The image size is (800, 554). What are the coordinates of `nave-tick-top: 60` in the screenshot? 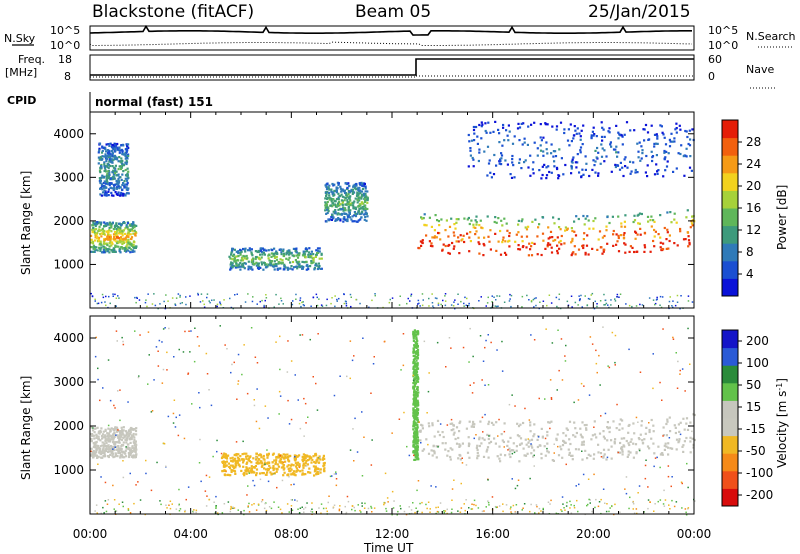 It's located at (715, 59).